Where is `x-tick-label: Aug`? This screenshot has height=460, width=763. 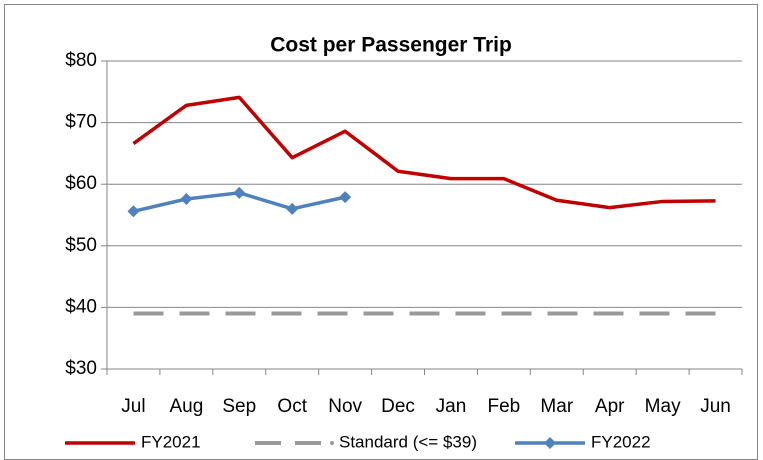 x-tick-label: Aug is located at coordinates (186, 406).